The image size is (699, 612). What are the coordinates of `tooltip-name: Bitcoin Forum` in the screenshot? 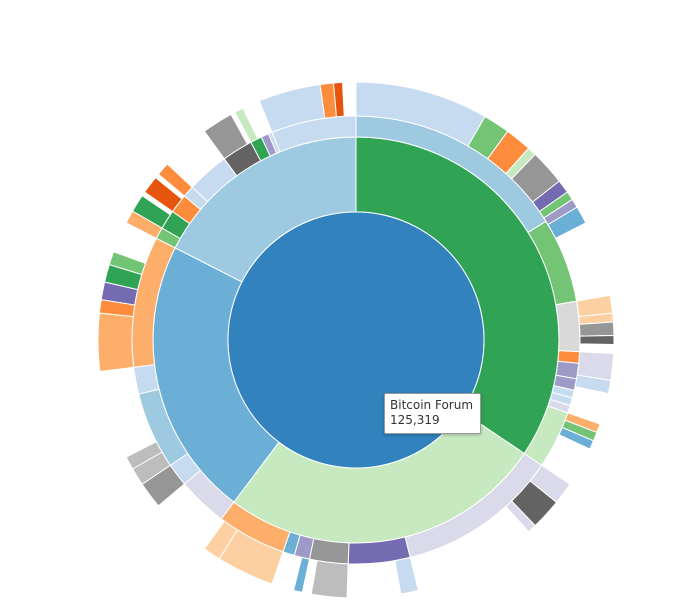 It's located at (432, 405).